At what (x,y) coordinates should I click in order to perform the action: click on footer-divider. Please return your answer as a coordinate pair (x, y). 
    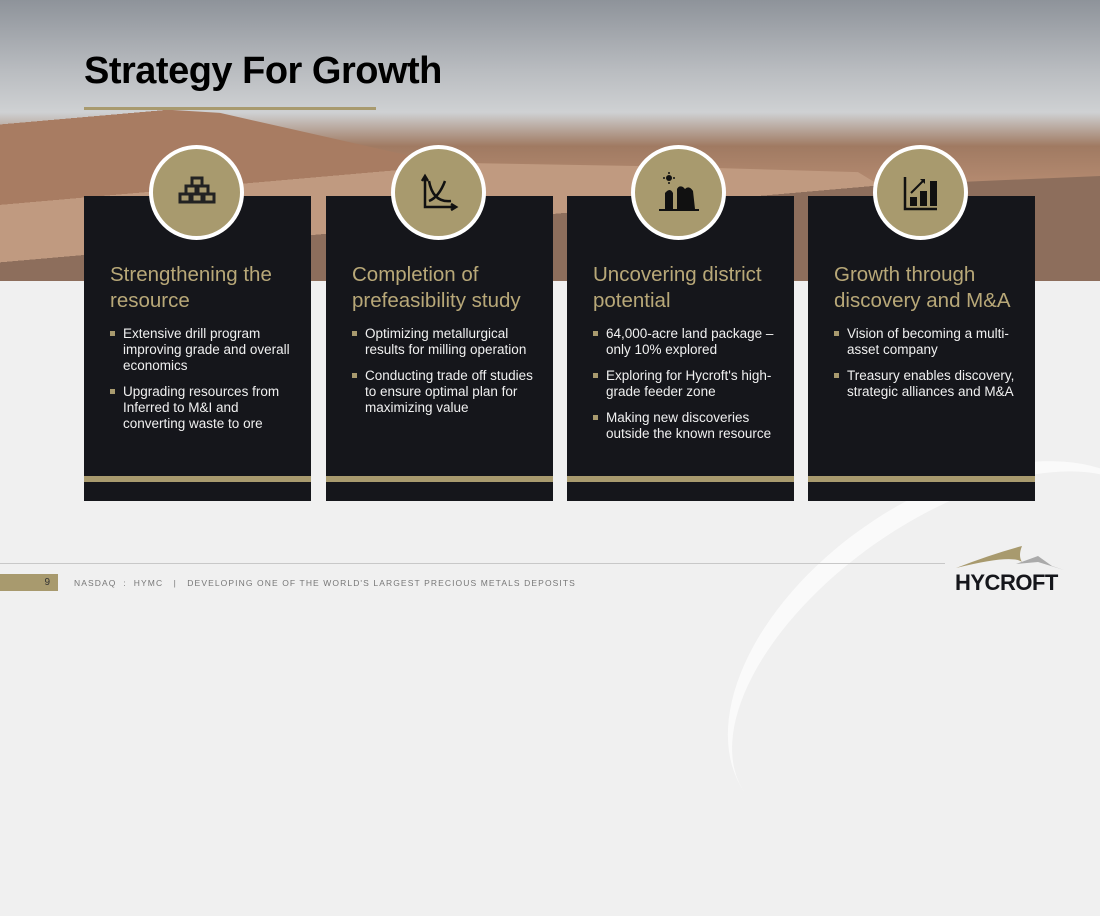
    Looking at the image, I should click on (472, 563).